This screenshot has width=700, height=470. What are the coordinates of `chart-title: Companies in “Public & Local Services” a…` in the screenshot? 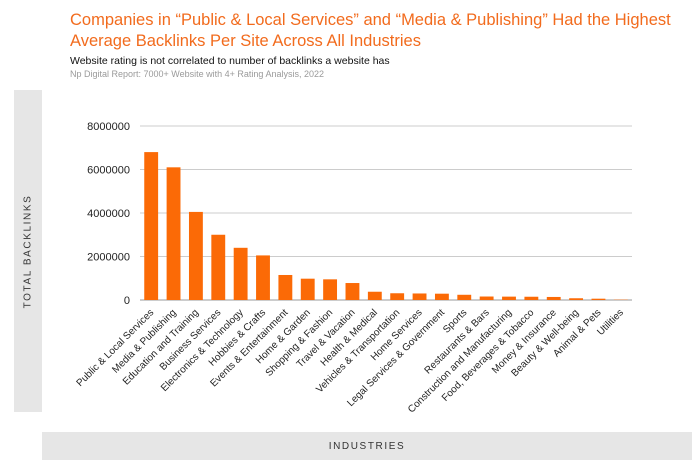 It's located at (370, 30).